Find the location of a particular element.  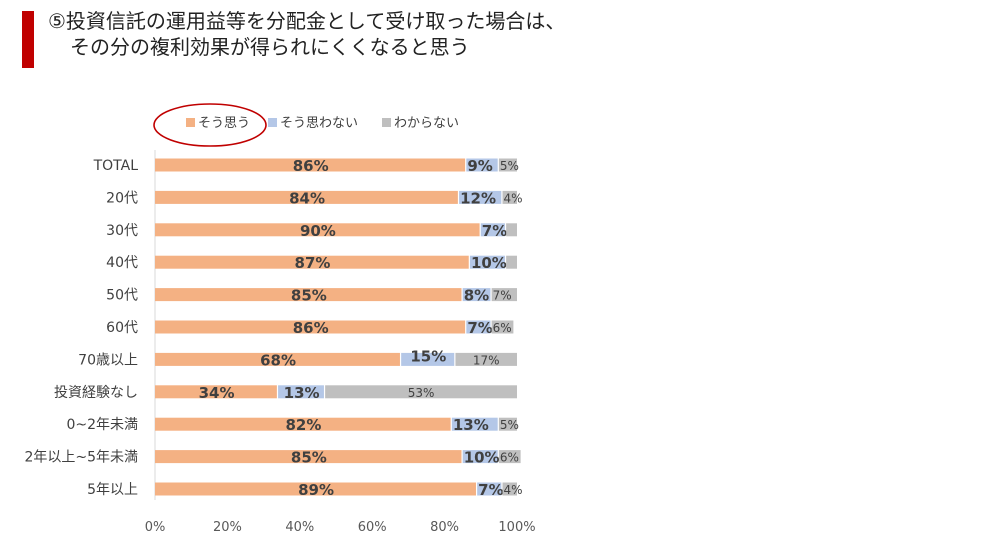

data-label-1-5: 85% is located at coordinates (309, 296).